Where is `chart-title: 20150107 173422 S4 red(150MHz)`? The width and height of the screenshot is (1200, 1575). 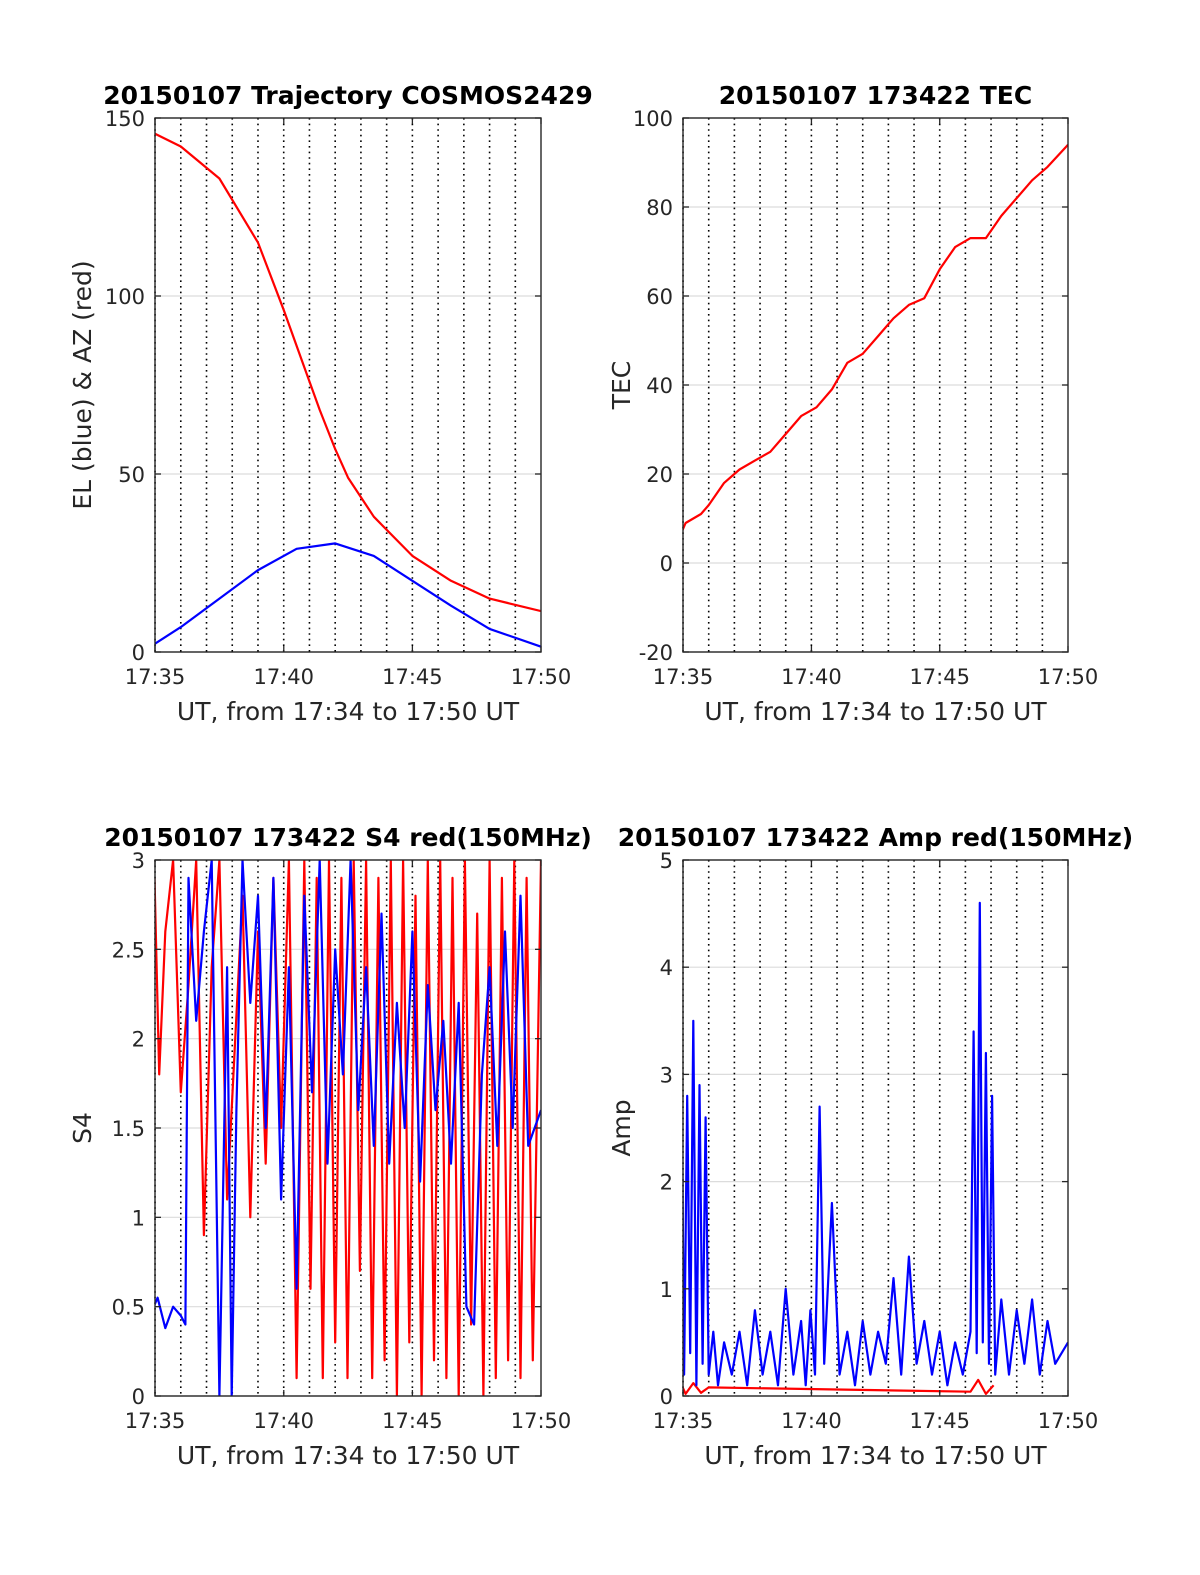 chart-title: 20150107 173422 S4 red(150MHz) is located at coordinates (348, 837).